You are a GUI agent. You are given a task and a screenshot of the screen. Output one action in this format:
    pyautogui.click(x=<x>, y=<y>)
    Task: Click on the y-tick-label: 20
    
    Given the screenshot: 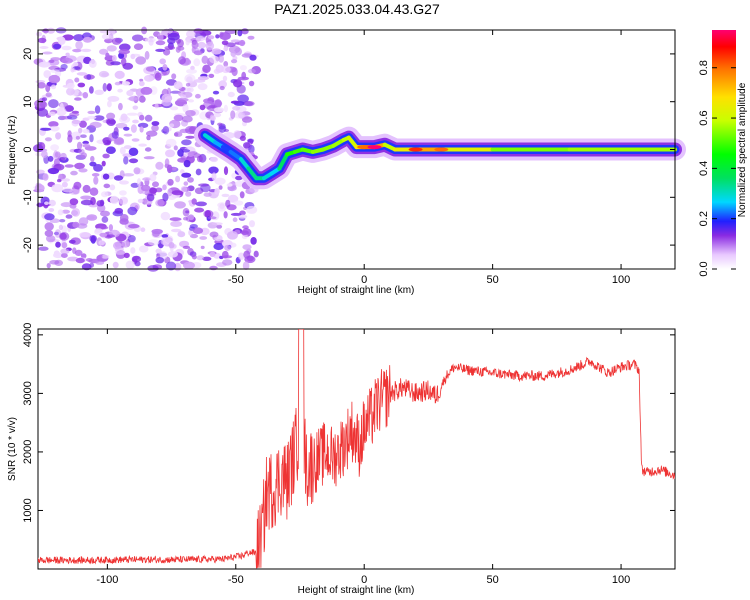 What is the action you would take?
    pyautogui.click(x=28, y=54)
    